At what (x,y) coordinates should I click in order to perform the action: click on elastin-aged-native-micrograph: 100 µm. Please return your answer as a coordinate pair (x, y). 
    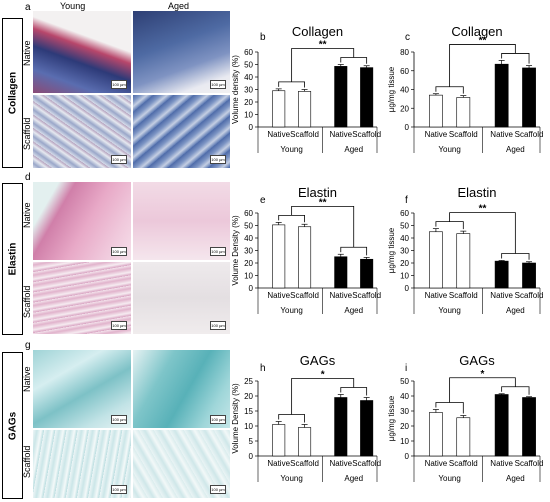
    Looking at the image, I should click on (181, 221).